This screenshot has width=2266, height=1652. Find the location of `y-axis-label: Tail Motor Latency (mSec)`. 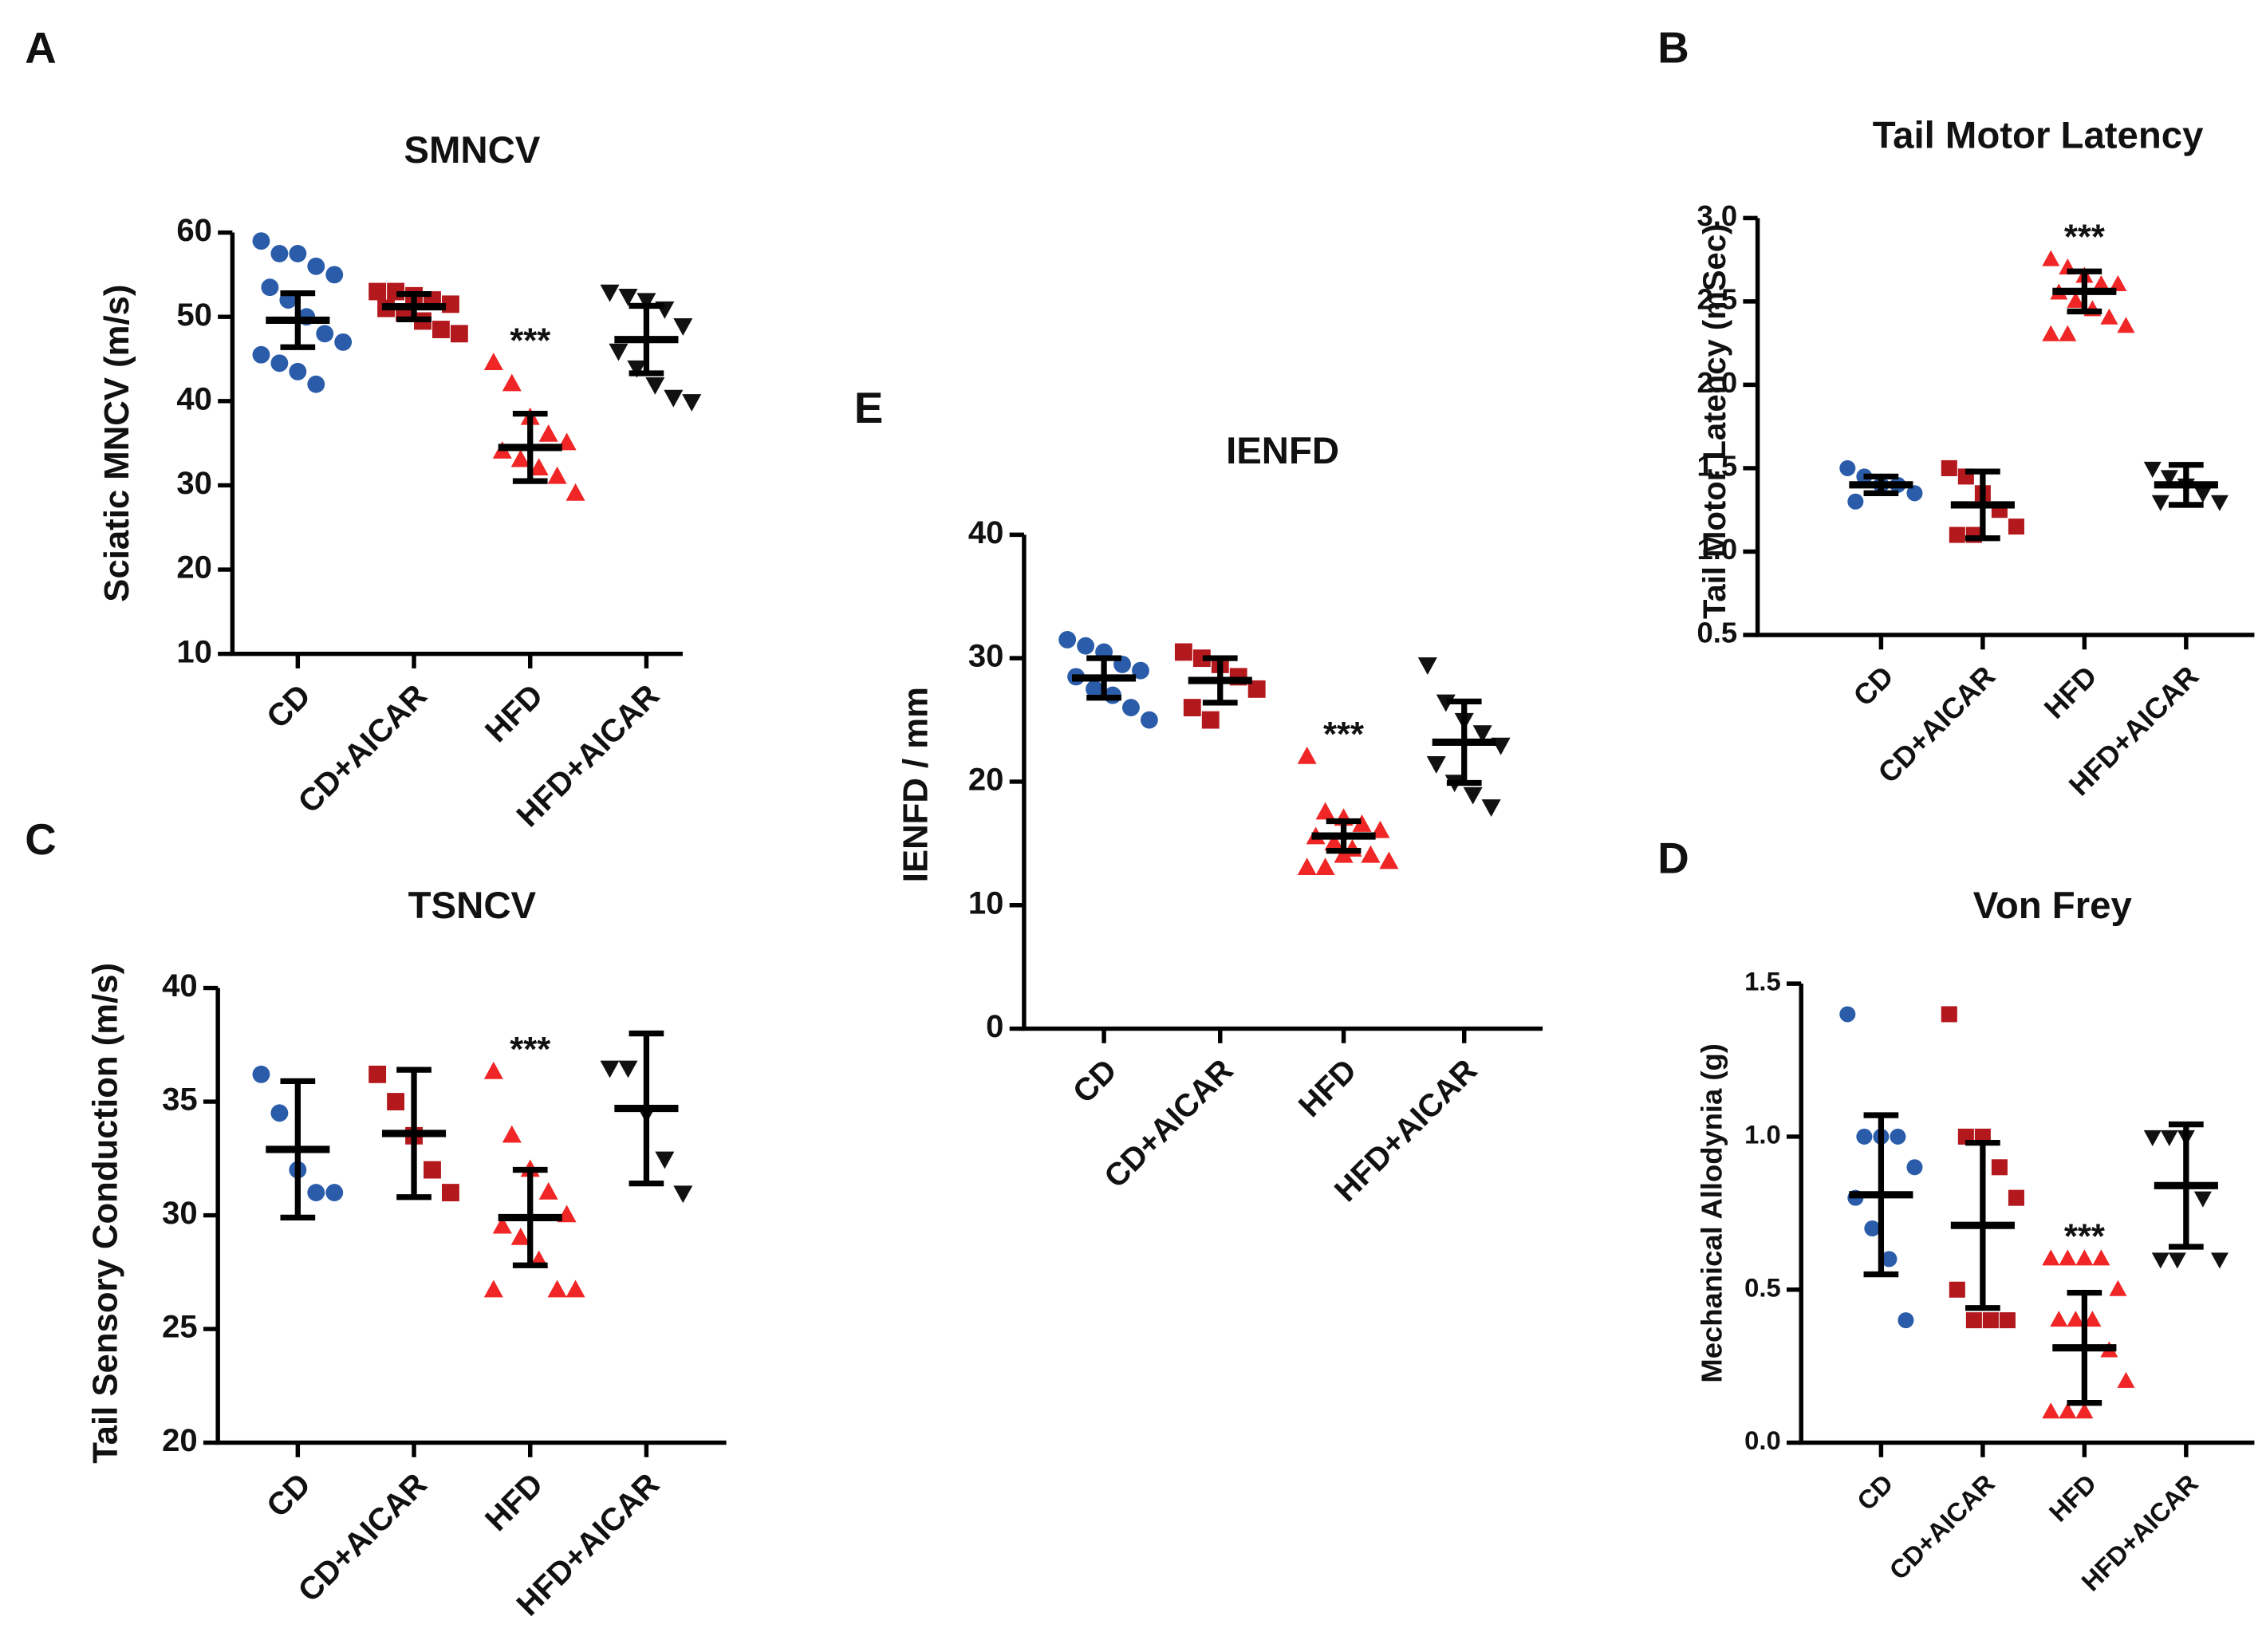

y-axis-label: Tail Motor Latency (mSec) is located at coordinates (1714, 421).